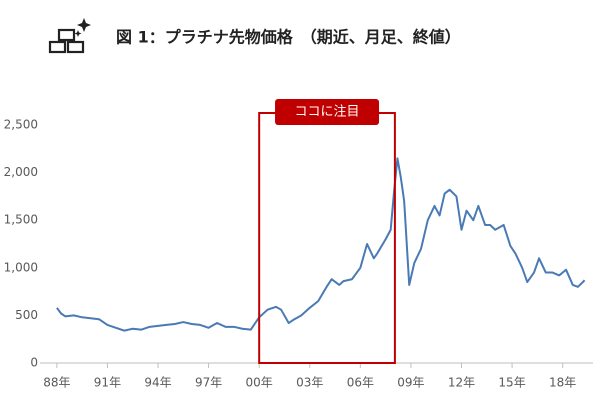  I want to click on x-tick-label: 00年, so click(259, 383).